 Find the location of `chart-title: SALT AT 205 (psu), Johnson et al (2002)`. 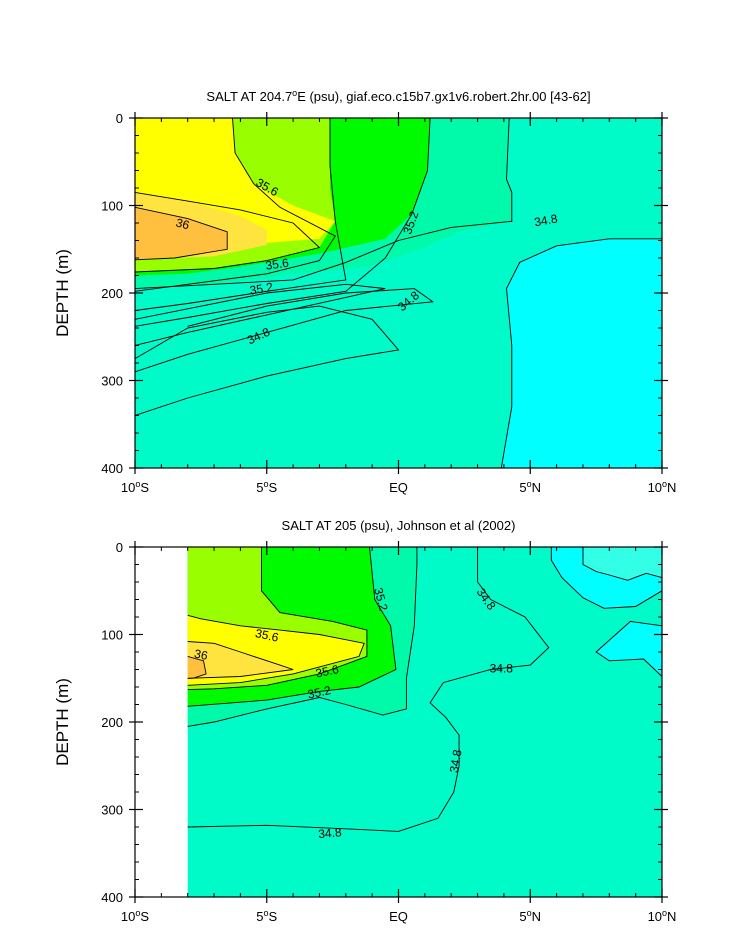

chart-title: SALT AT 205 (psu), Johnson et al (2002) is located at coordinates (399, 525).